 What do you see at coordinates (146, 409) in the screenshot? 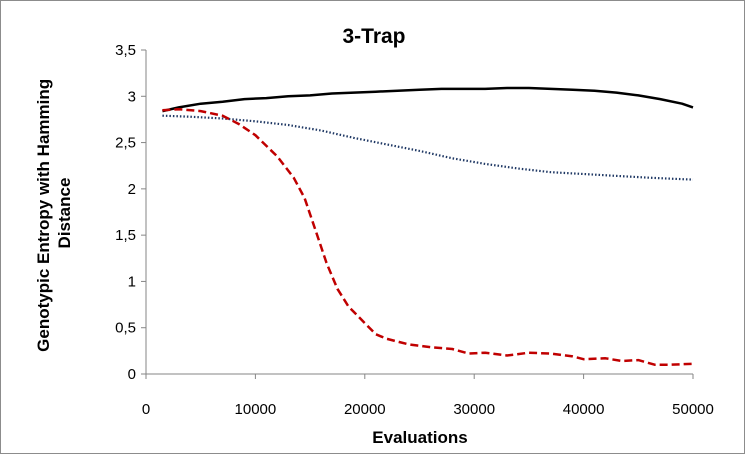
I see `x-tick-label: 0` at bounding box center [146, 409].